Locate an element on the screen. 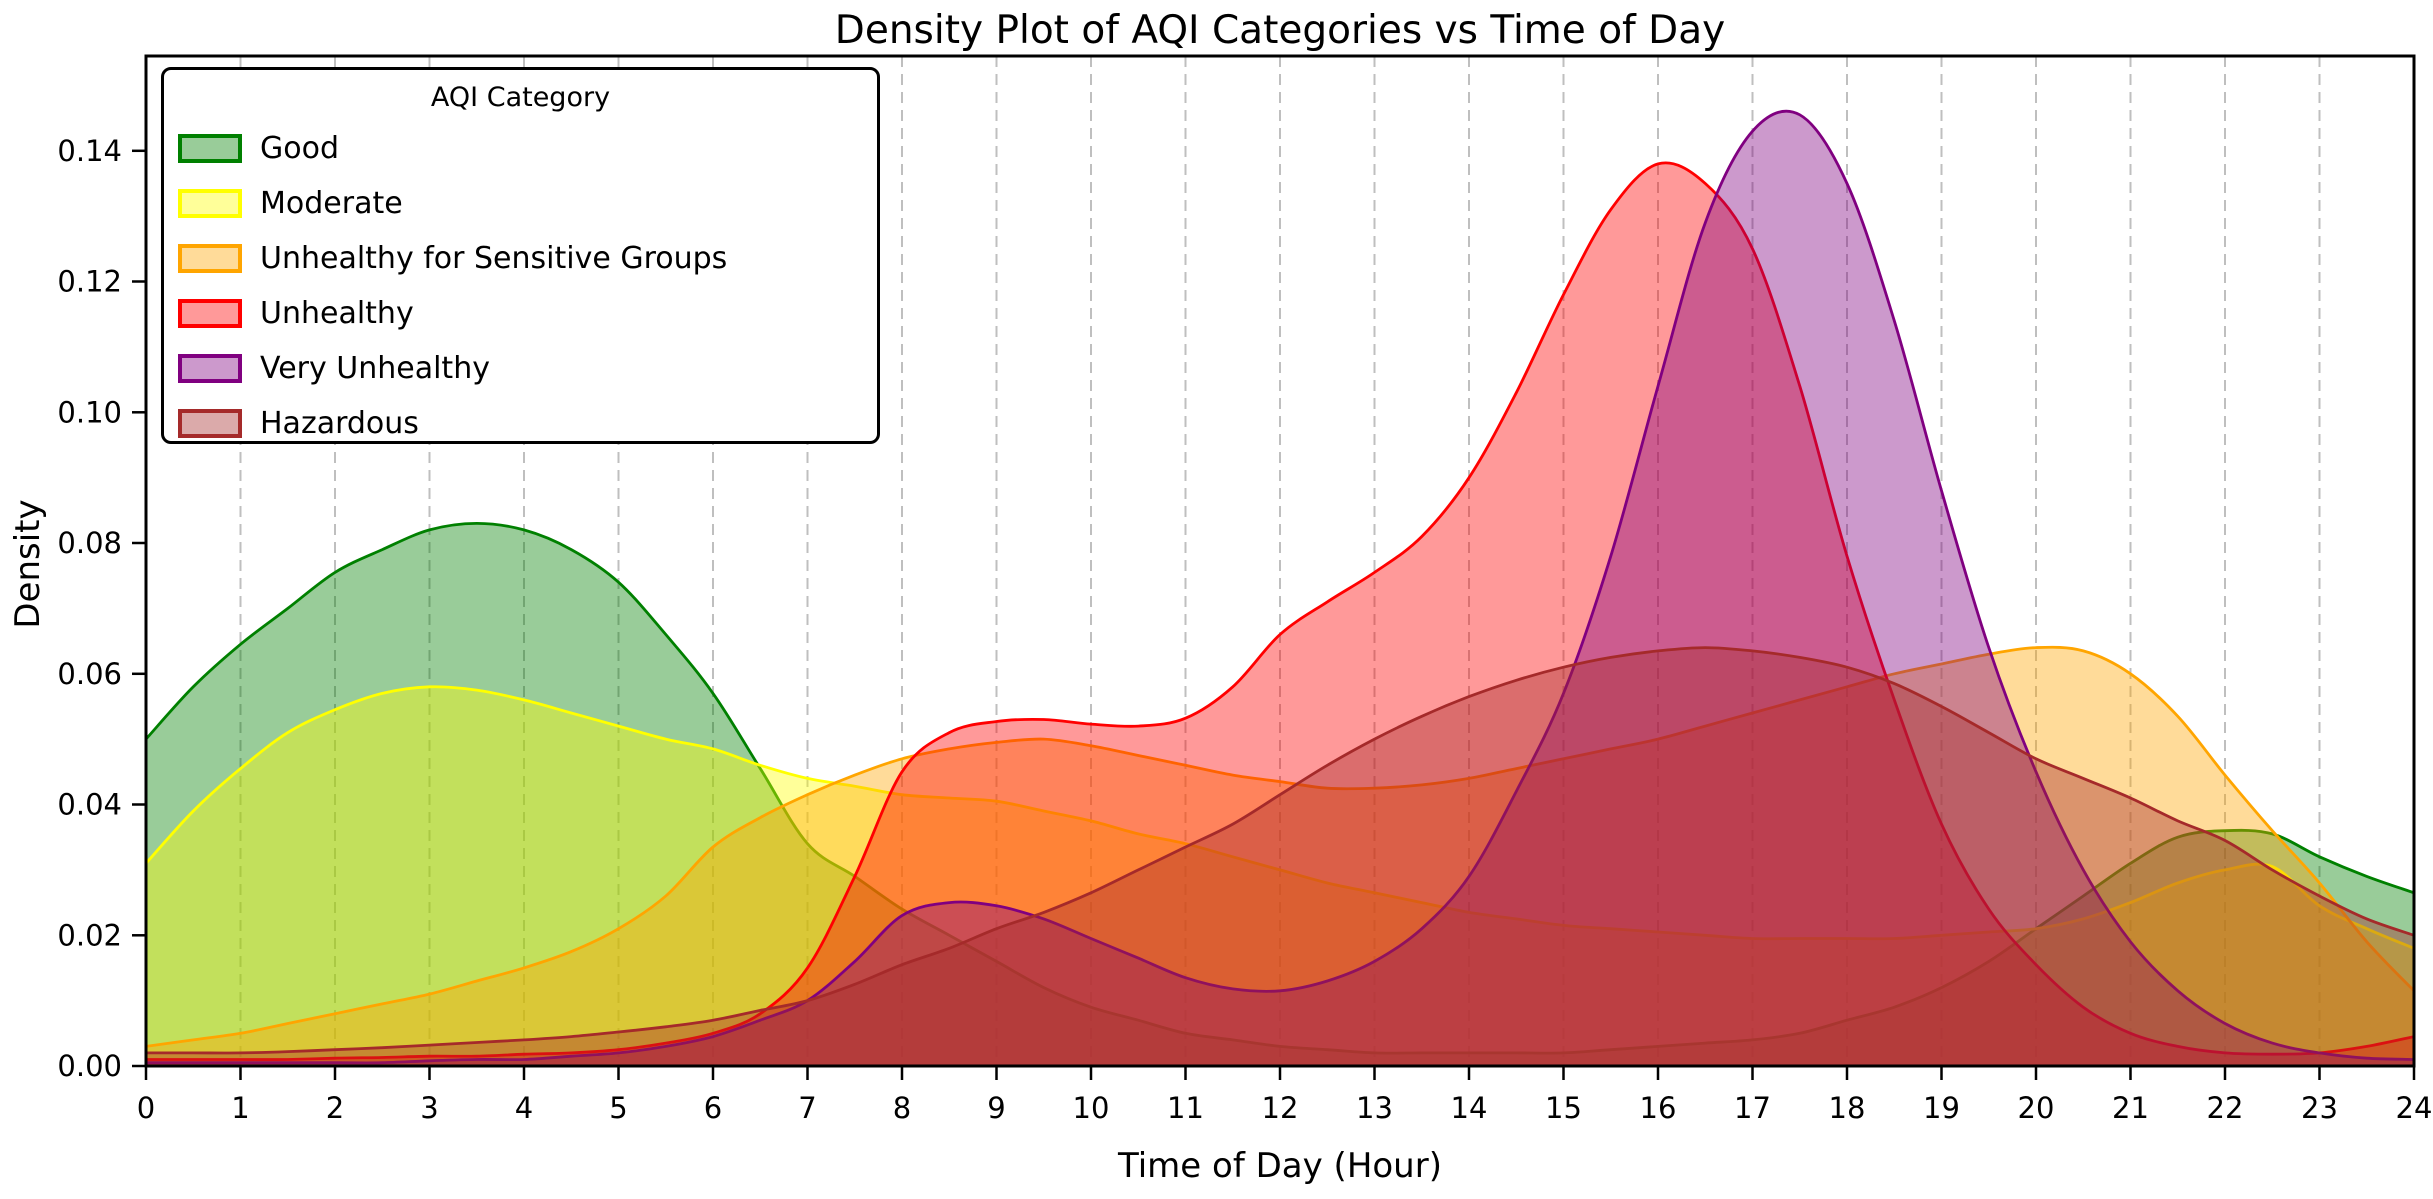 The image size is (2433, 1199). legend-label: Unhealthy for Sensitive Groups is located at coordinates (494, 258).